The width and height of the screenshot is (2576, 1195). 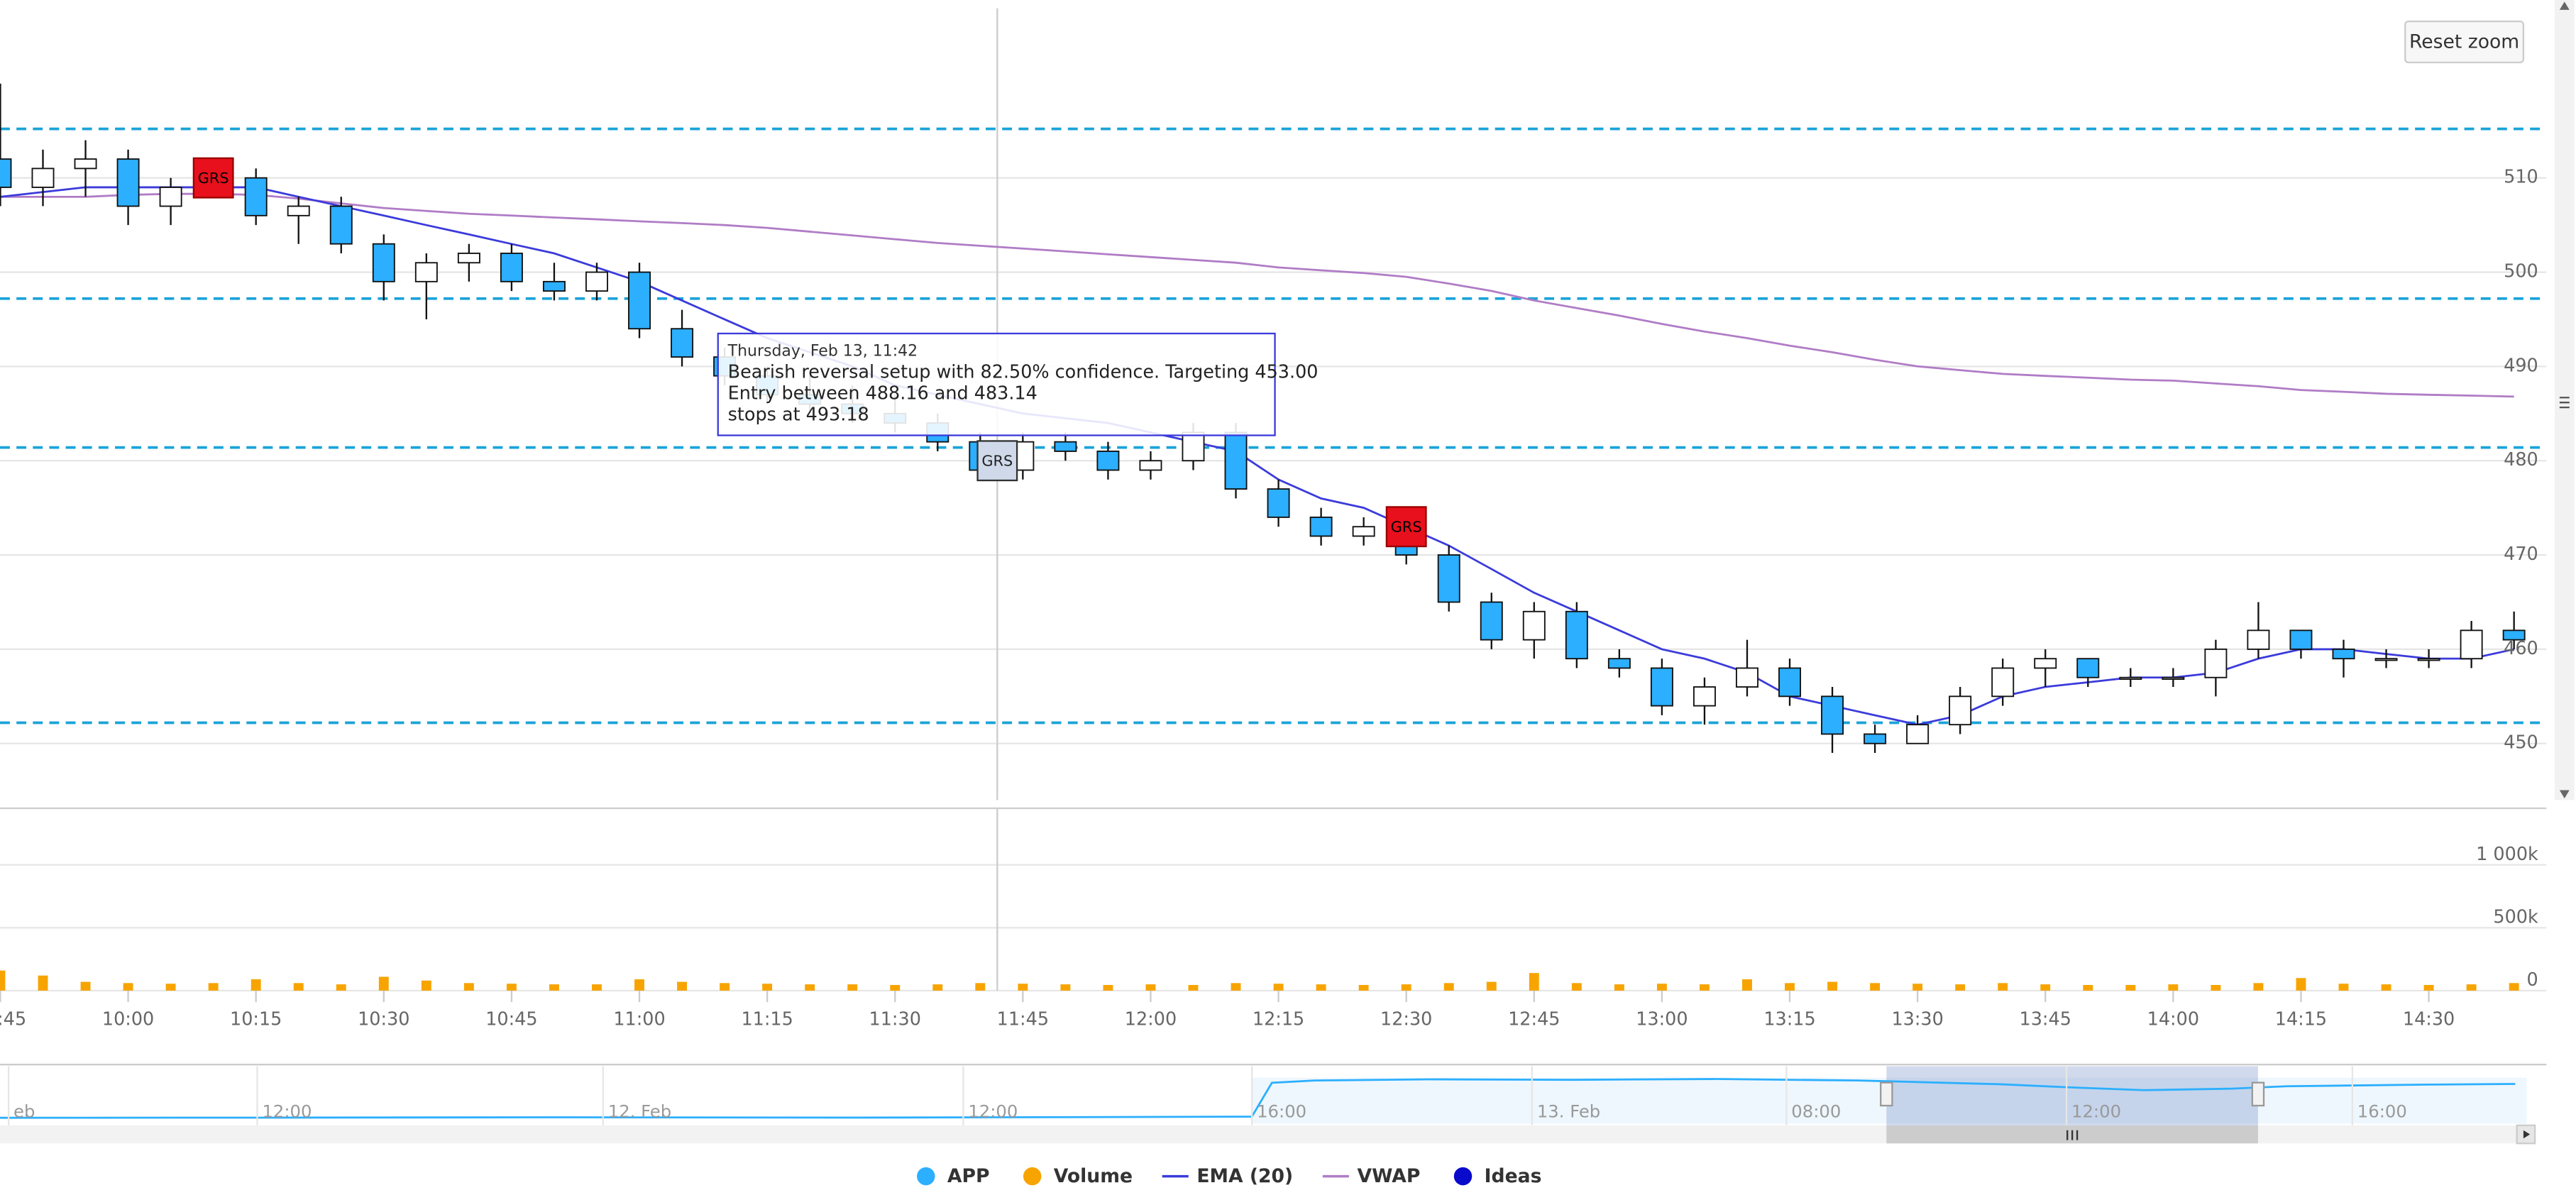 I want to click on button-label: Reset zoom, so click(x=2464, y=42).